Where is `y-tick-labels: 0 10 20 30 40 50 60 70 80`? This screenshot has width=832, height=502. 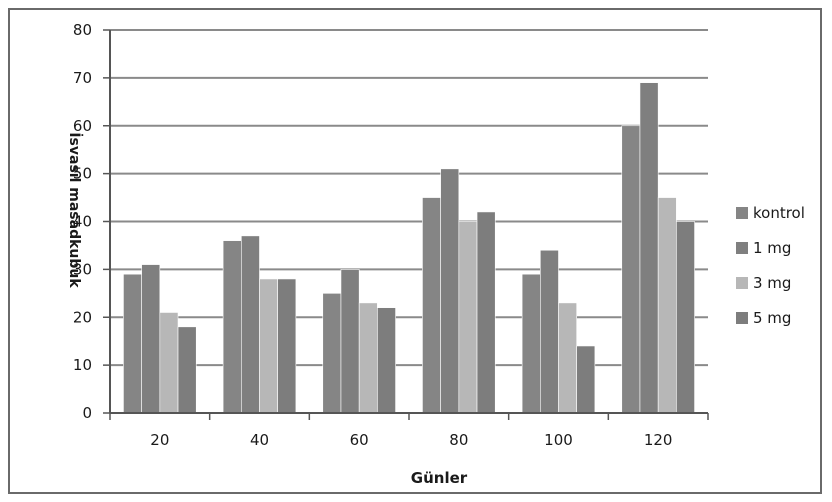 y-tick-labels: 0 10 20 30 40 50 60 70 80 is located at coordinates (82, 221).